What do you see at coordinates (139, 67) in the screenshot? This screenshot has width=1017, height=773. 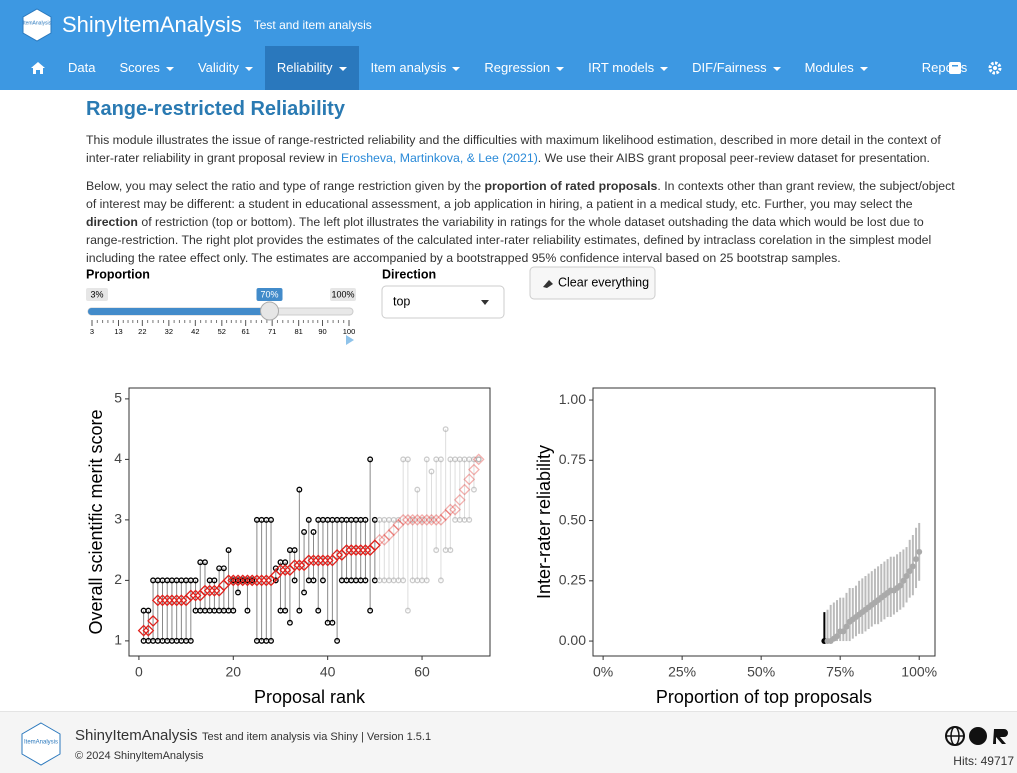 I see `nav-label: Scores` at bounding box center [139, 67].